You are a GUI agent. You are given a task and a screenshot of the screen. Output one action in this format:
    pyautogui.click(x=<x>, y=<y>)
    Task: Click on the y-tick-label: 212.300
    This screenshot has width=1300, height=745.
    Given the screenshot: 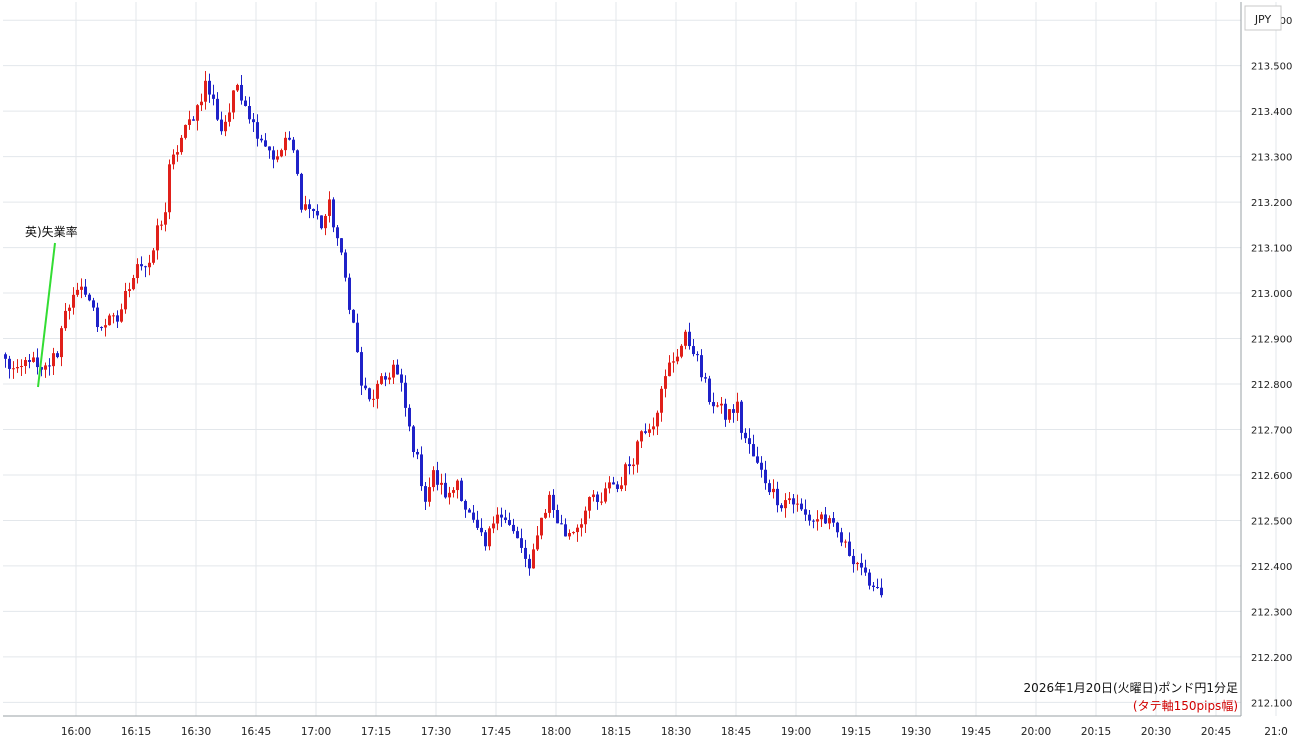 What is the action you would take?
    pyautogui.click(x=1271, y=612)
    